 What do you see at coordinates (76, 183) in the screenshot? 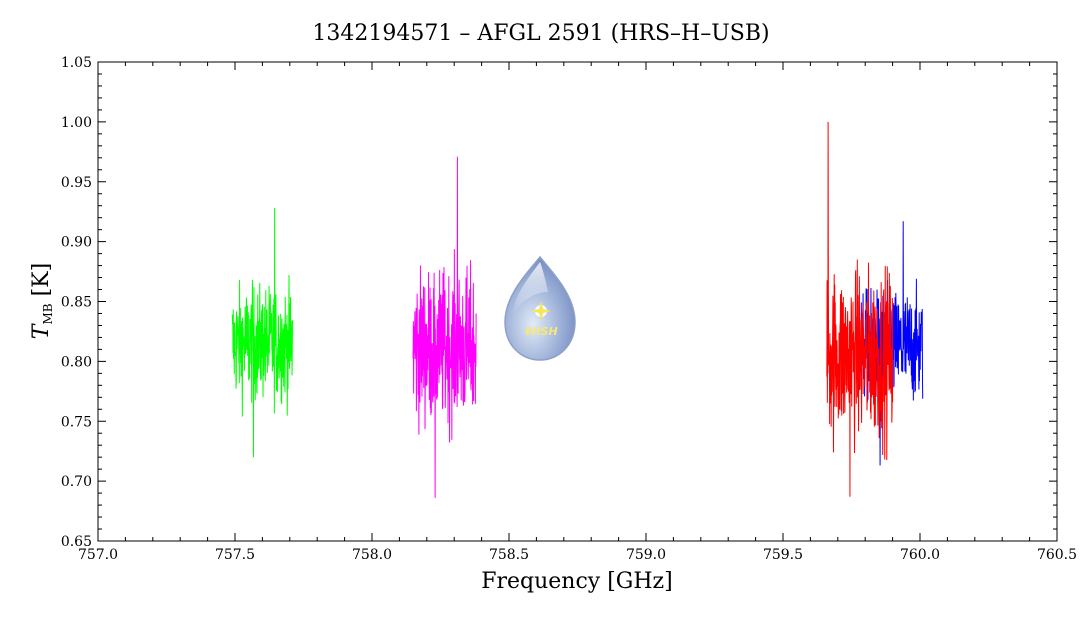
I see `y-tick-label: 0.95` at bounding box center [76, 183].